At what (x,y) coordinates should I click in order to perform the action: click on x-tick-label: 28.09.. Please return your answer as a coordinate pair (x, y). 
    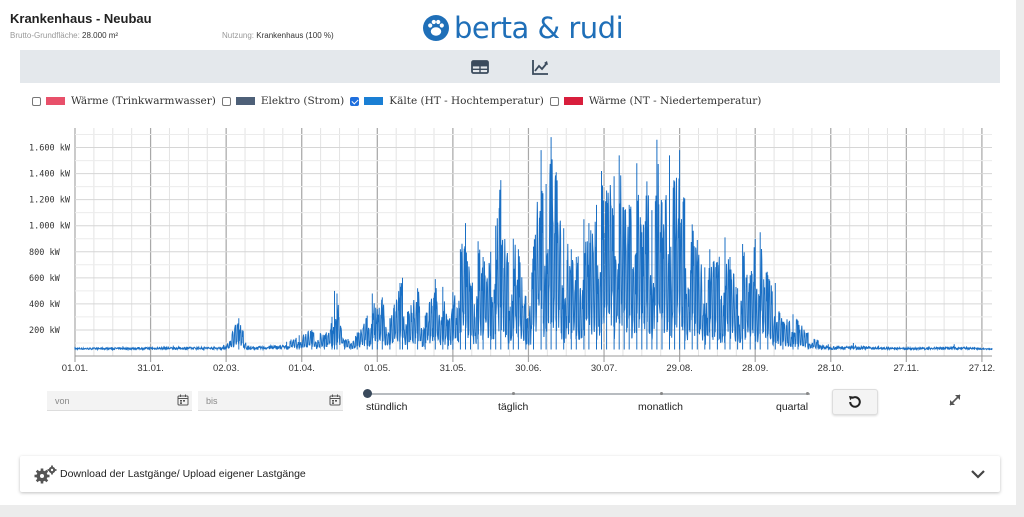
    Looking at the image, I should click on (755, 368).